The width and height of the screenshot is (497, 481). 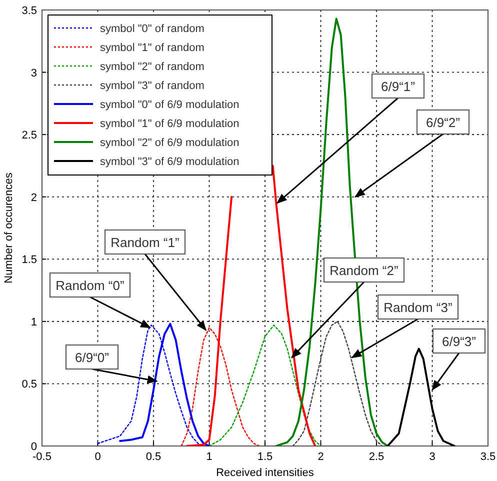 I want to click on x-tick-label: 1.5, so click(x=265, y=457).